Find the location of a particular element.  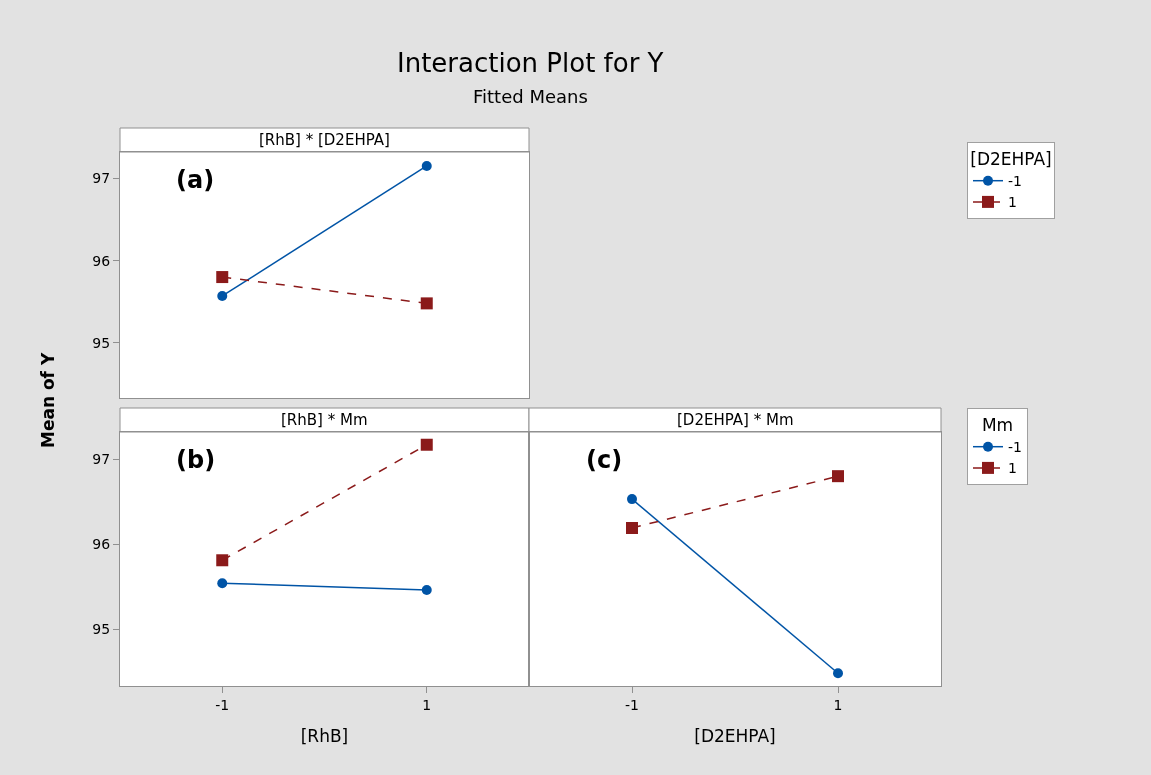

text: Interaction Plot for Y is located at coordinates (530, 63).